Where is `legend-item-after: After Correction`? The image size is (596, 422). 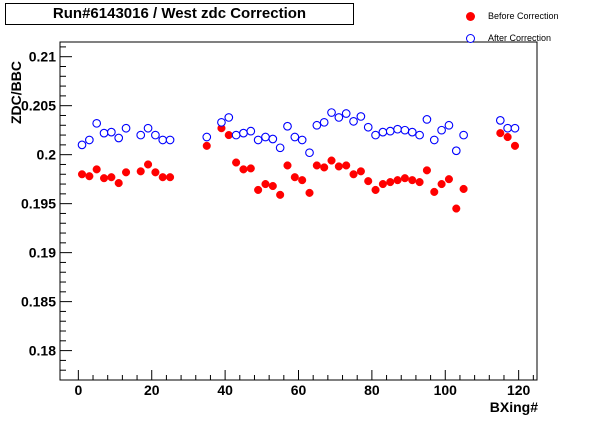
legend-item-after: After Correction is located at coordinates (526, 39).